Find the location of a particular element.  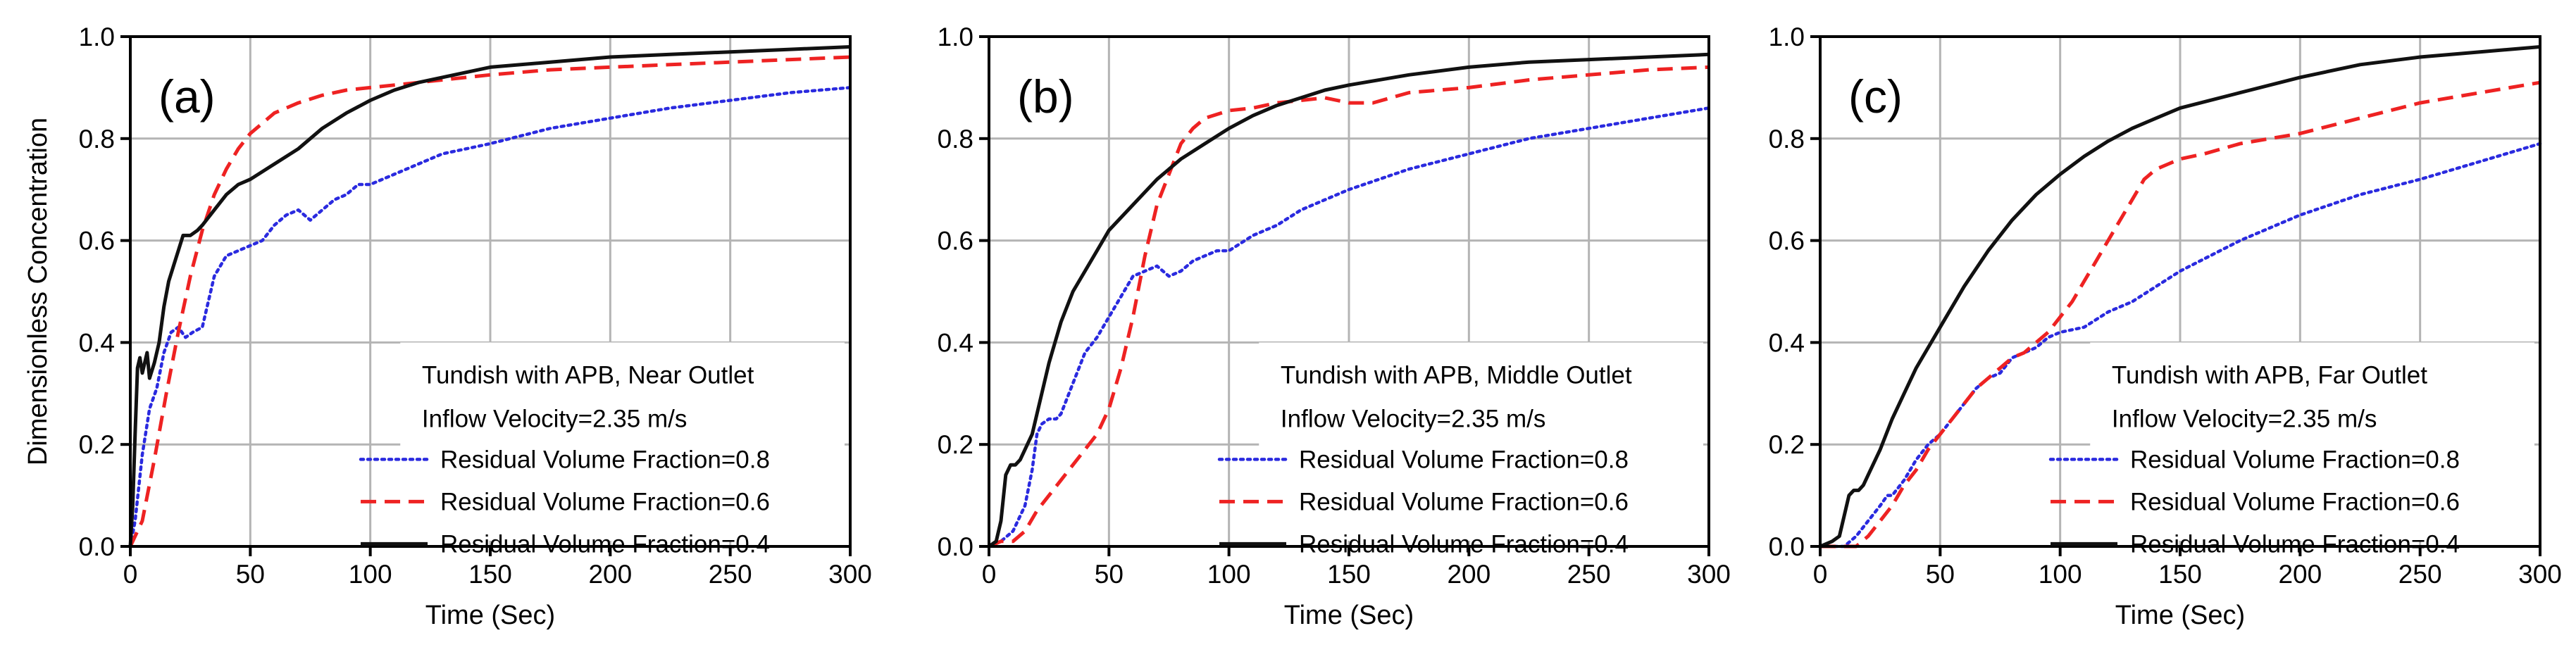

panel-label: (c) is located at coordinates (1875, 96).